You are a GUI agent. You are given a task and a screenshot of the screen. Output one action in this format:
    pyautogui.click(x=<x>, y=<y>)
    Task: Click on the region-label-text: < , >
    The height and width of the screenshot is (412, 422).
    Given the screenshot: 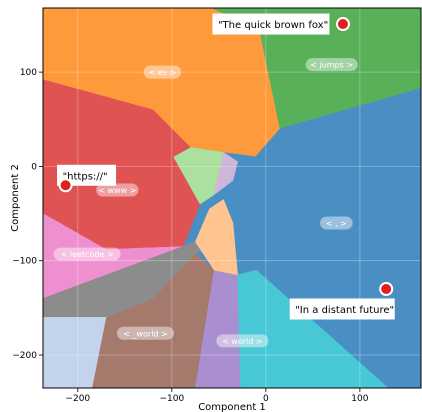 What is the action you would take?
    pyautogui.click(x=336, y=223)
    